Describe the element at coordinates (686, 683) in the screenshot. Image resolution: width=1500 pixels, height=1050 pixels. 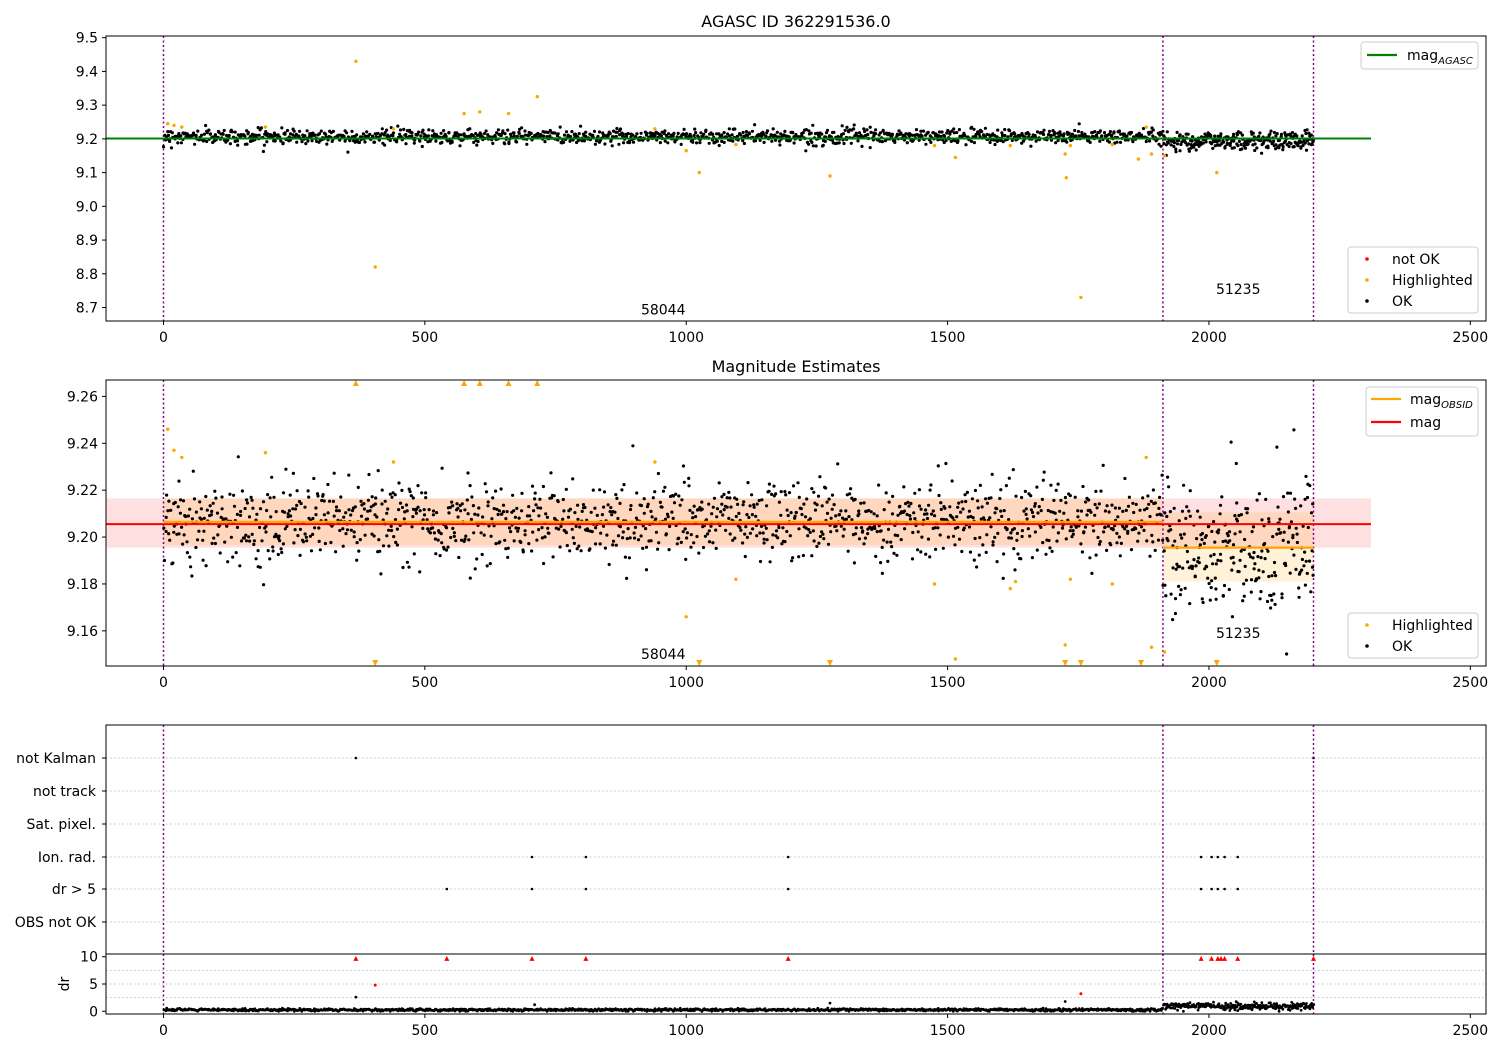
I see `x-tick-label: 1000` at that location.